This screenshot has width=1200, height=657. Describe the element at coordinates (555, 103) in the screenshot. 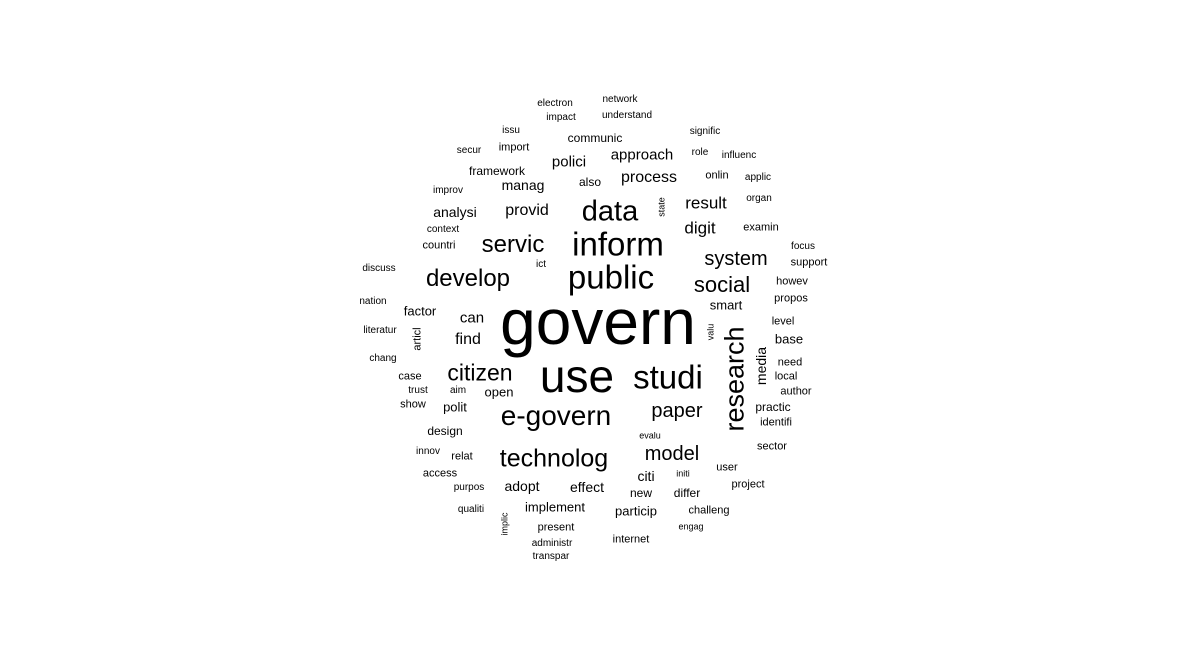

I see `word-electron: electron` at that location.